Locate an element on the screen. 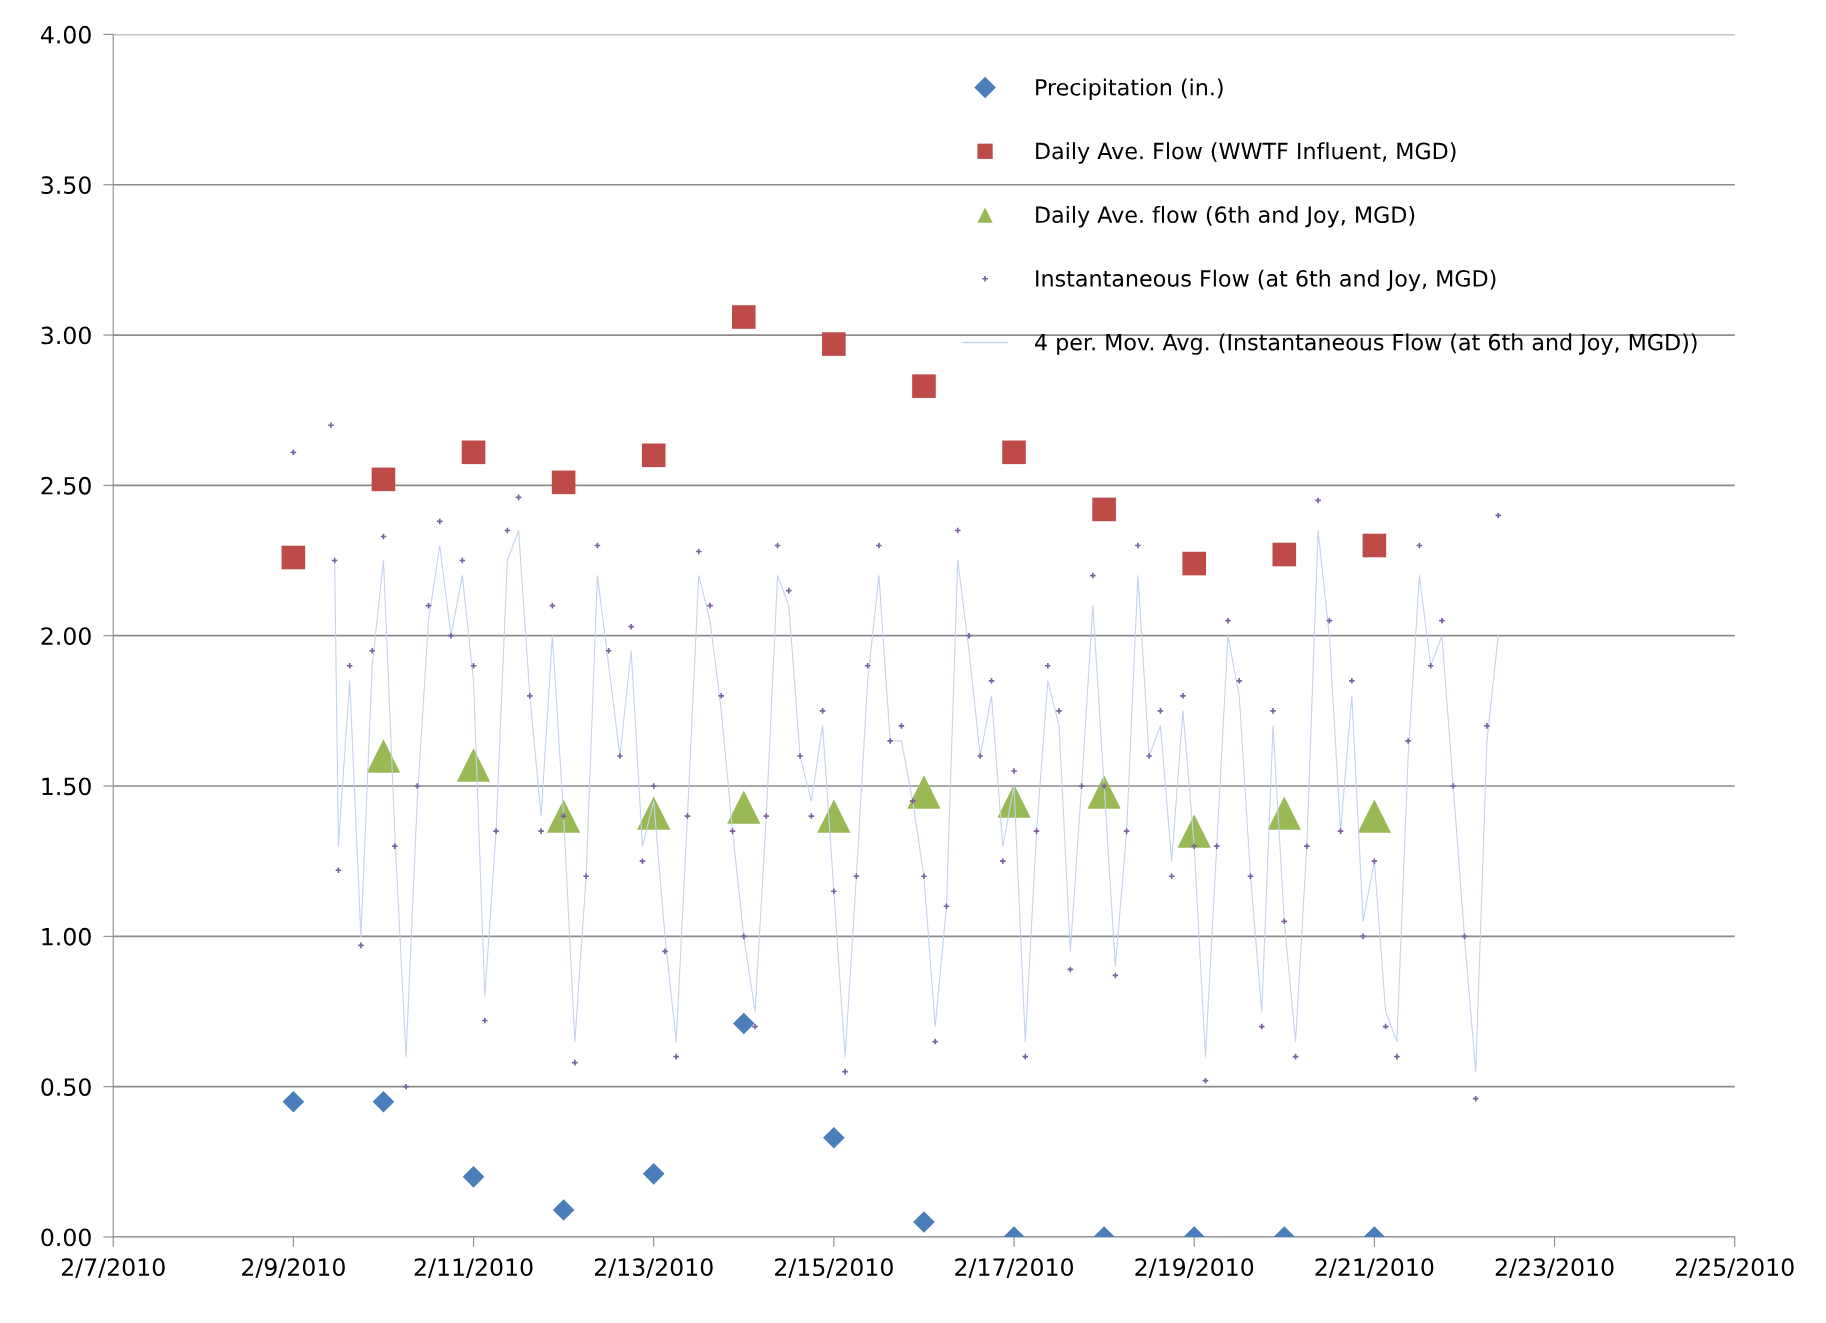 The width and height of the screenshot is (1826, 1323). x-tick-label: 2/9/2010 is located at coordinates (293, 1268).